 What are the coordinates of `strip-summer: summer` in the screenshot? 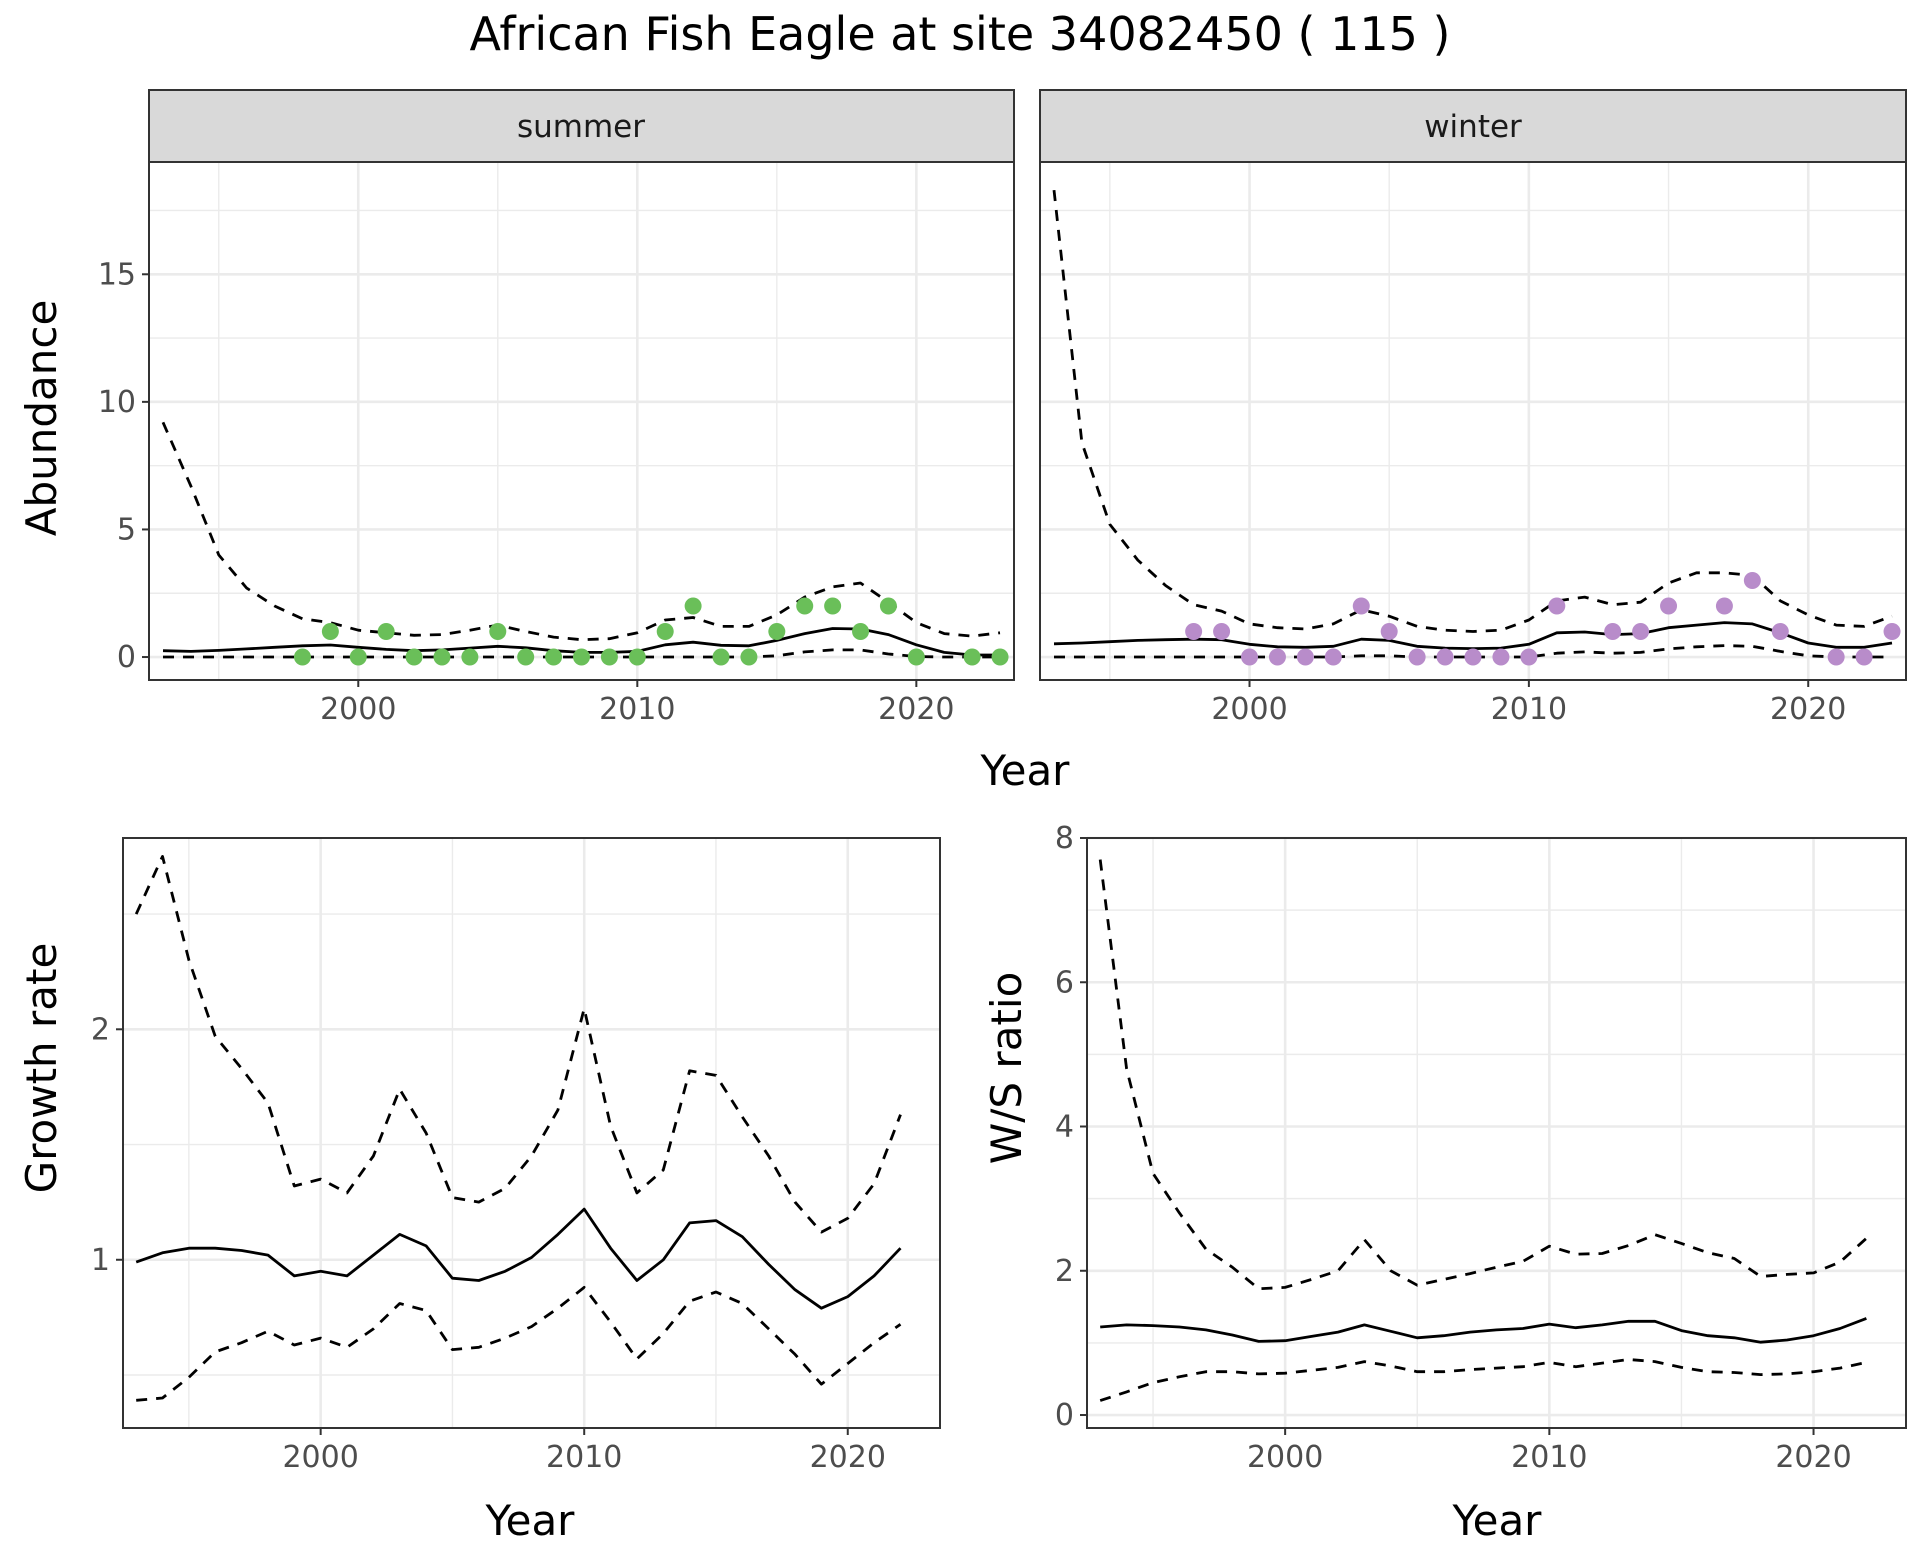 It's located at (581, 126).